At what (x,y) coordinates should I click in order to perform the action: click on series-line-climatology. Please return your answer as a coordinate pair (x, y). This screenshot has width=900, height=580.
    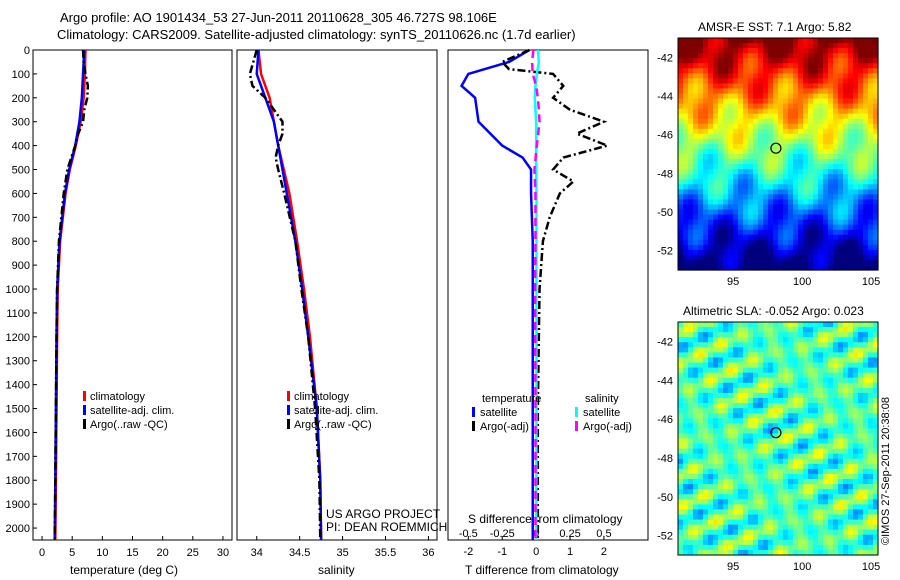
    Looking at the image, I should click on (70, 295).